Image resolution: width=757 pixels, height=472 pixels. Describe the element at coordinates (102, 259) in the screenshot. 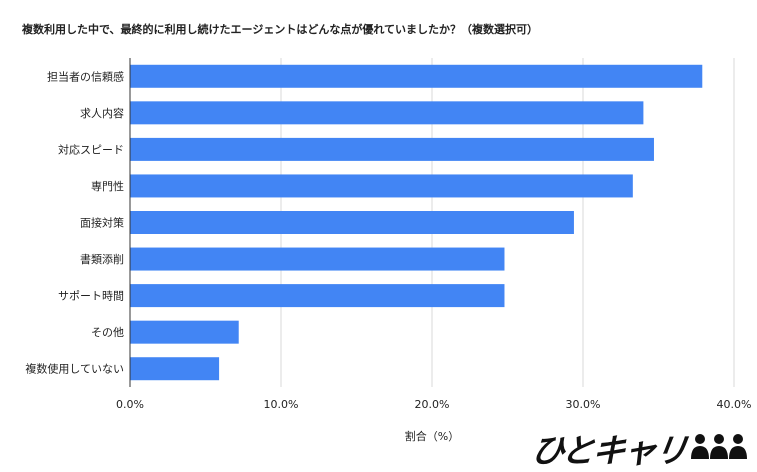

I see `category-label: 書類添削` at that location.